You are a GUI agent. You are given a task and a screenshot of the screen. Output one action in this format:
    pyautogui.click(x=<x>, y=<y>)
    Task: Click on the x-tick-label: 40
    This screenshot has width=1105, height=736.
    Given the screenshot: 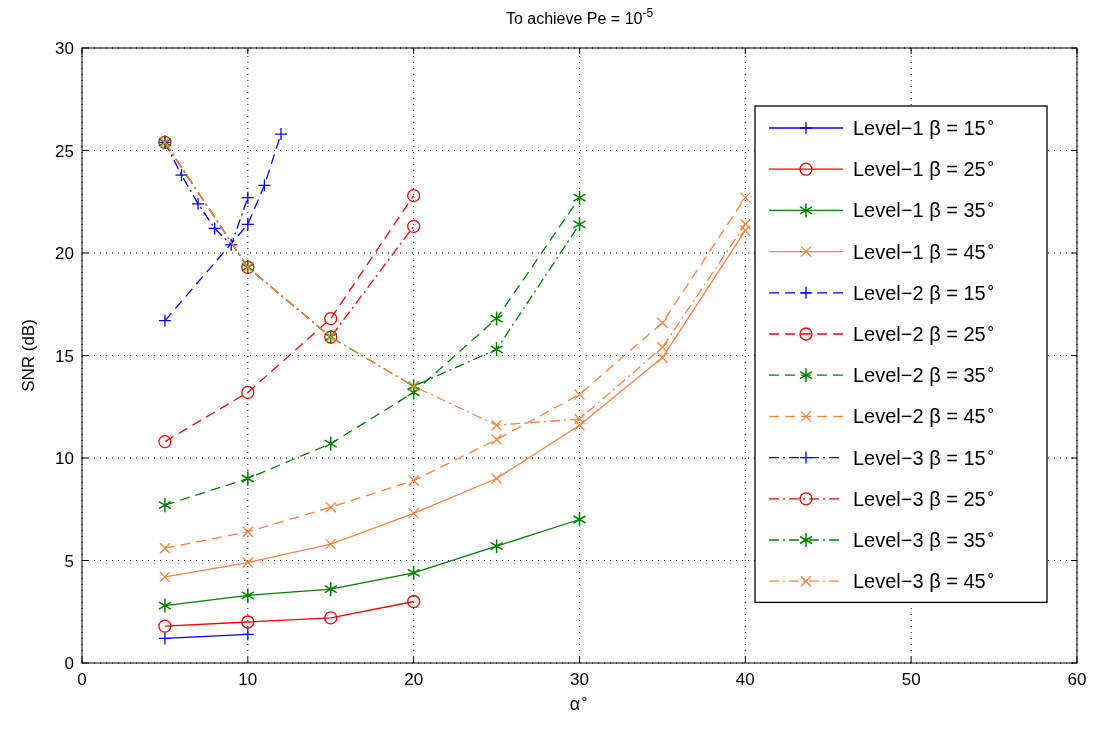 What is the action you would take?
    pyautogui.click(x=745, y=679)
    